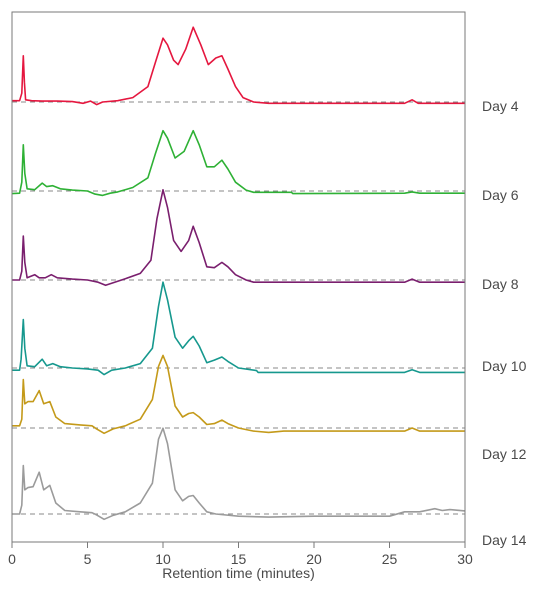 Image resolution: width=544 pixels, height=603 pixels. I want to click on series-label: Day 6, so click(500, 195).